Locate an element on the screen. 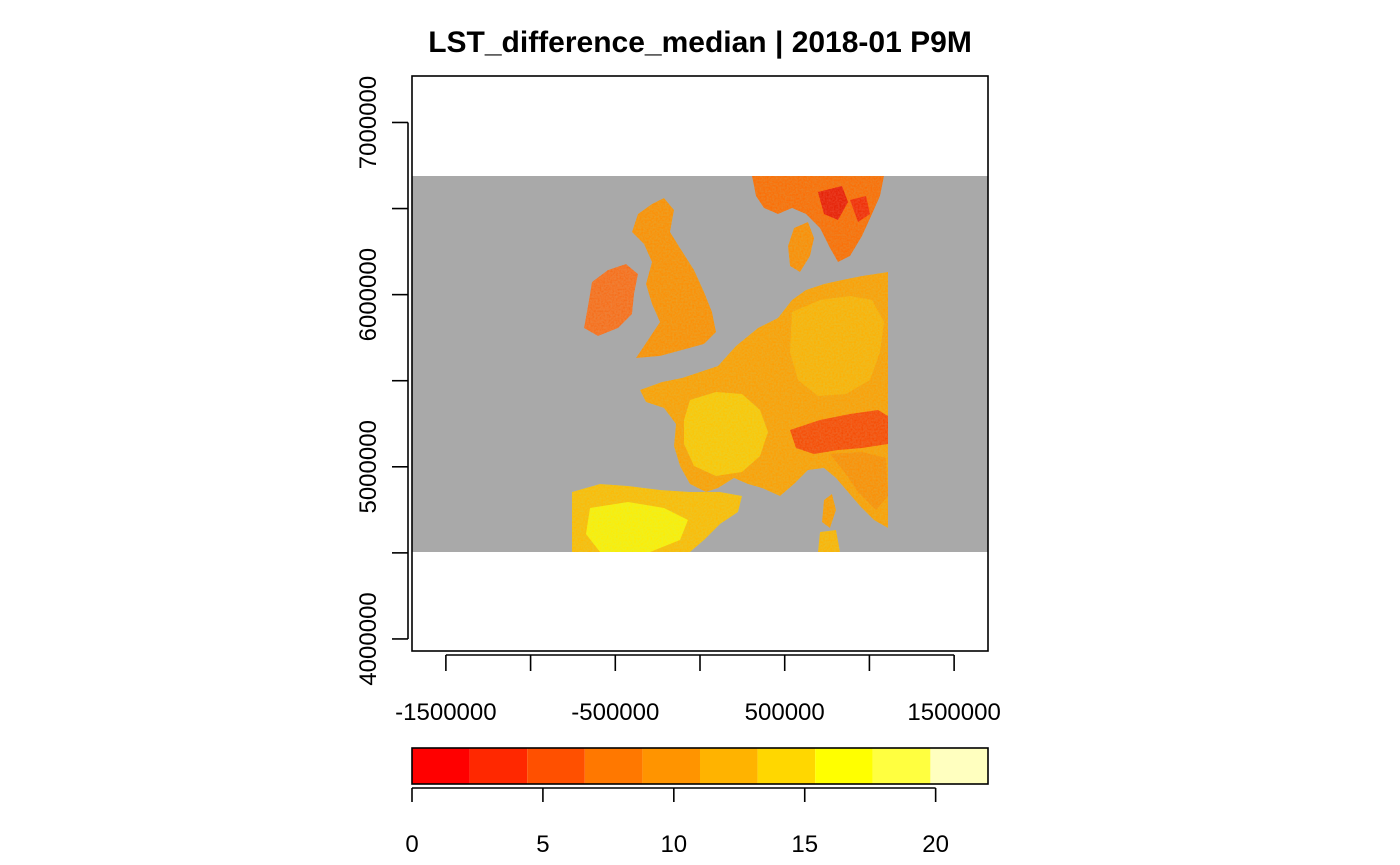  region-corsica is located at coordinates (829, 511).